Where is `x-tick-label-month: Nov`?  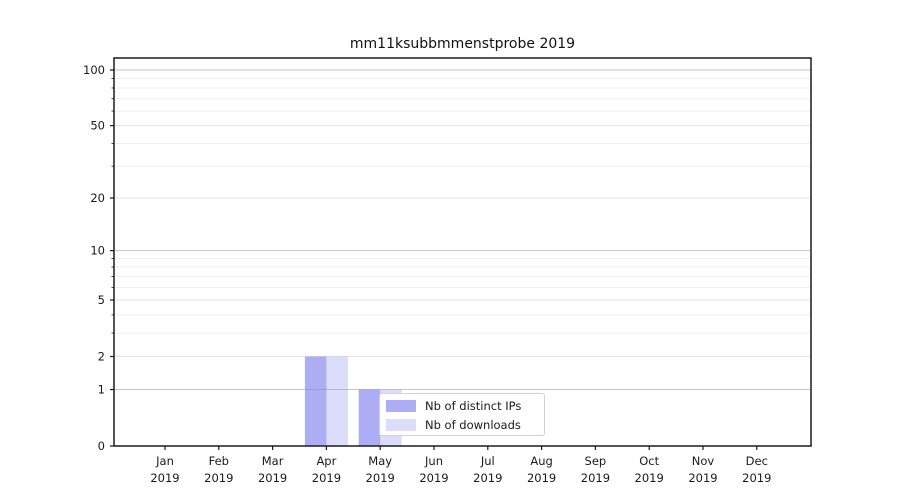
x-tick-label-month: Nov is located at coordinates (703, 461).